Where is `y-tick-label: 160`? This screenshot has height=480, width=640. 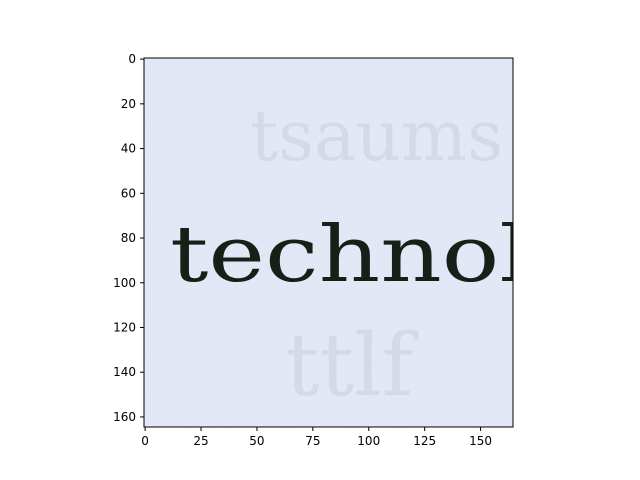 y-tick-label: 160 is located at coordinates (124, 417).